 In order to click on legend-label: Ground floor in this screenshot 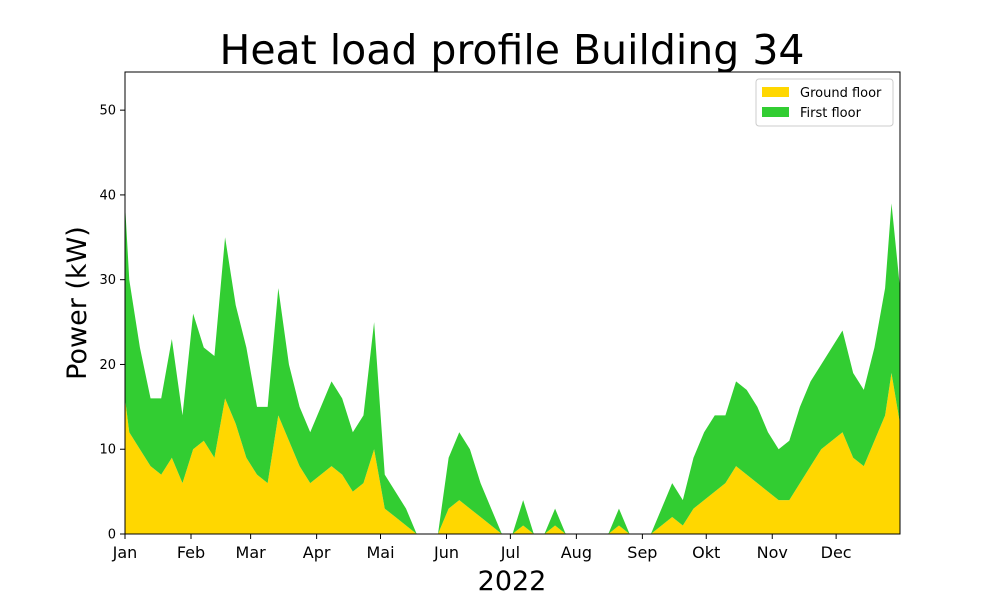, I will do `click(841, 93)`.